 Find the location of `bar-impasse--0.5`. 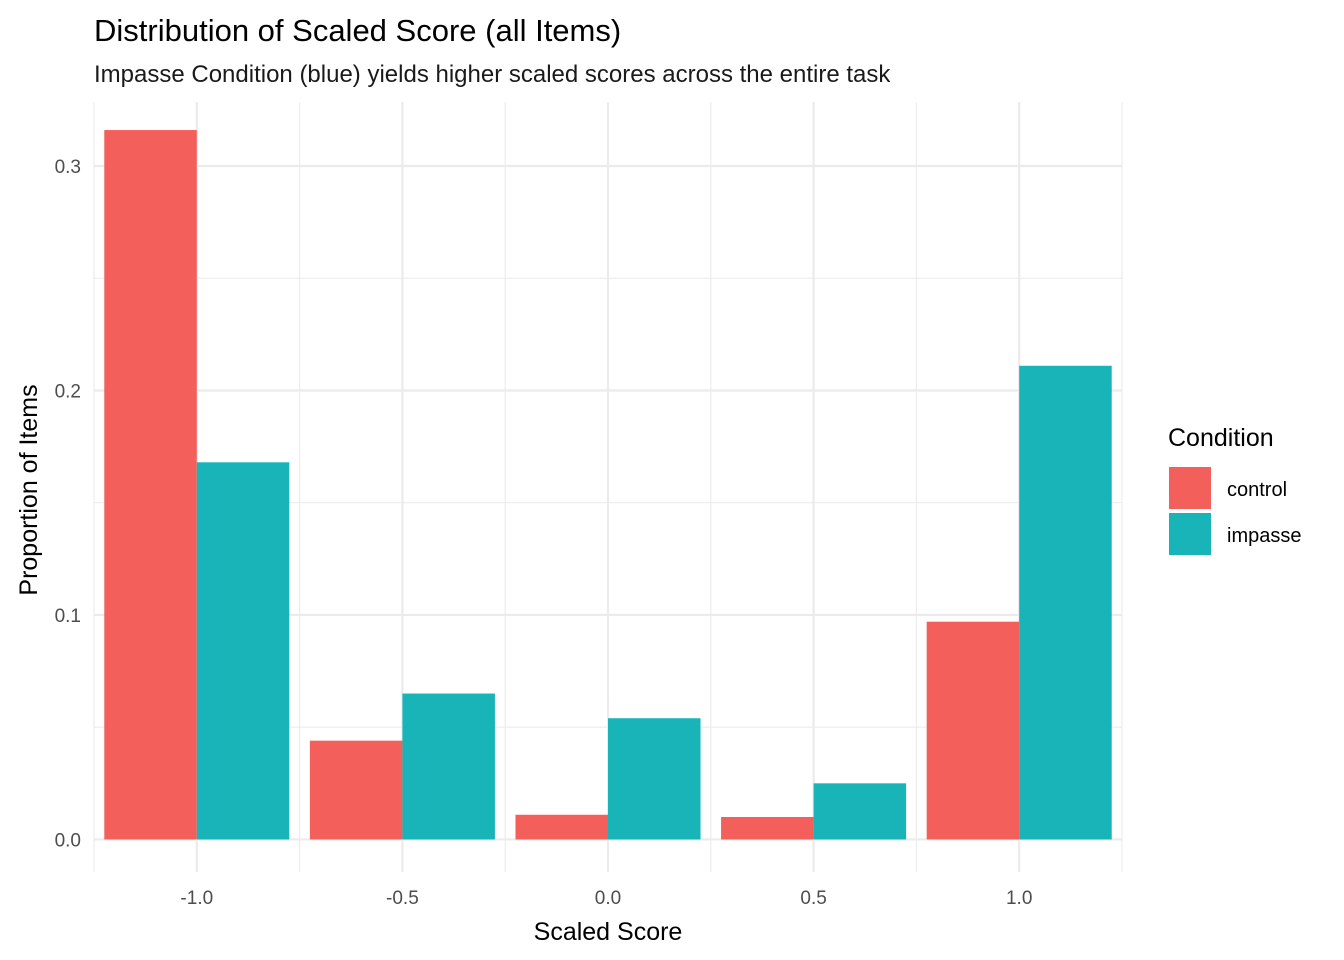

bar-impasse--0.5 is located at coordinates (448, 766).